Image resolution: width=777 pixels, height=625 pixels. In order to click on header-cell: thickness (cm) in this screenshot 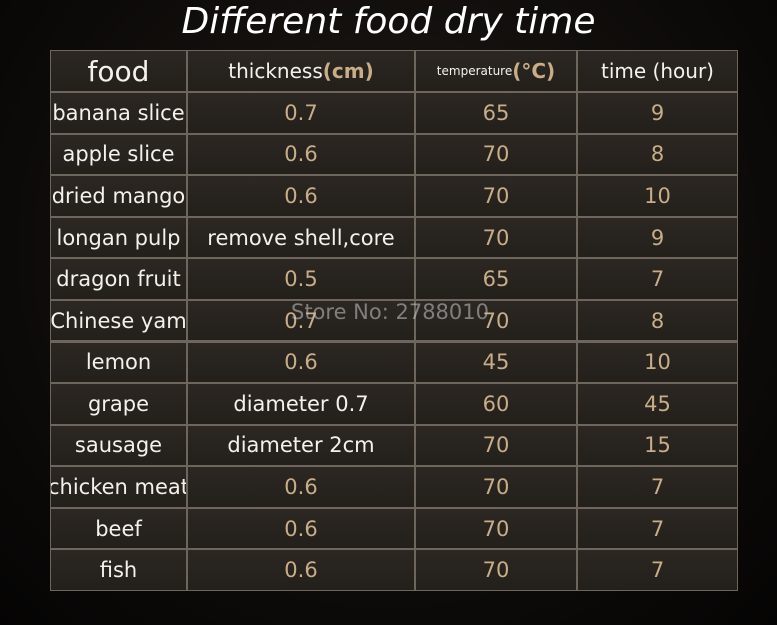, I will do `click(301, 71)`.